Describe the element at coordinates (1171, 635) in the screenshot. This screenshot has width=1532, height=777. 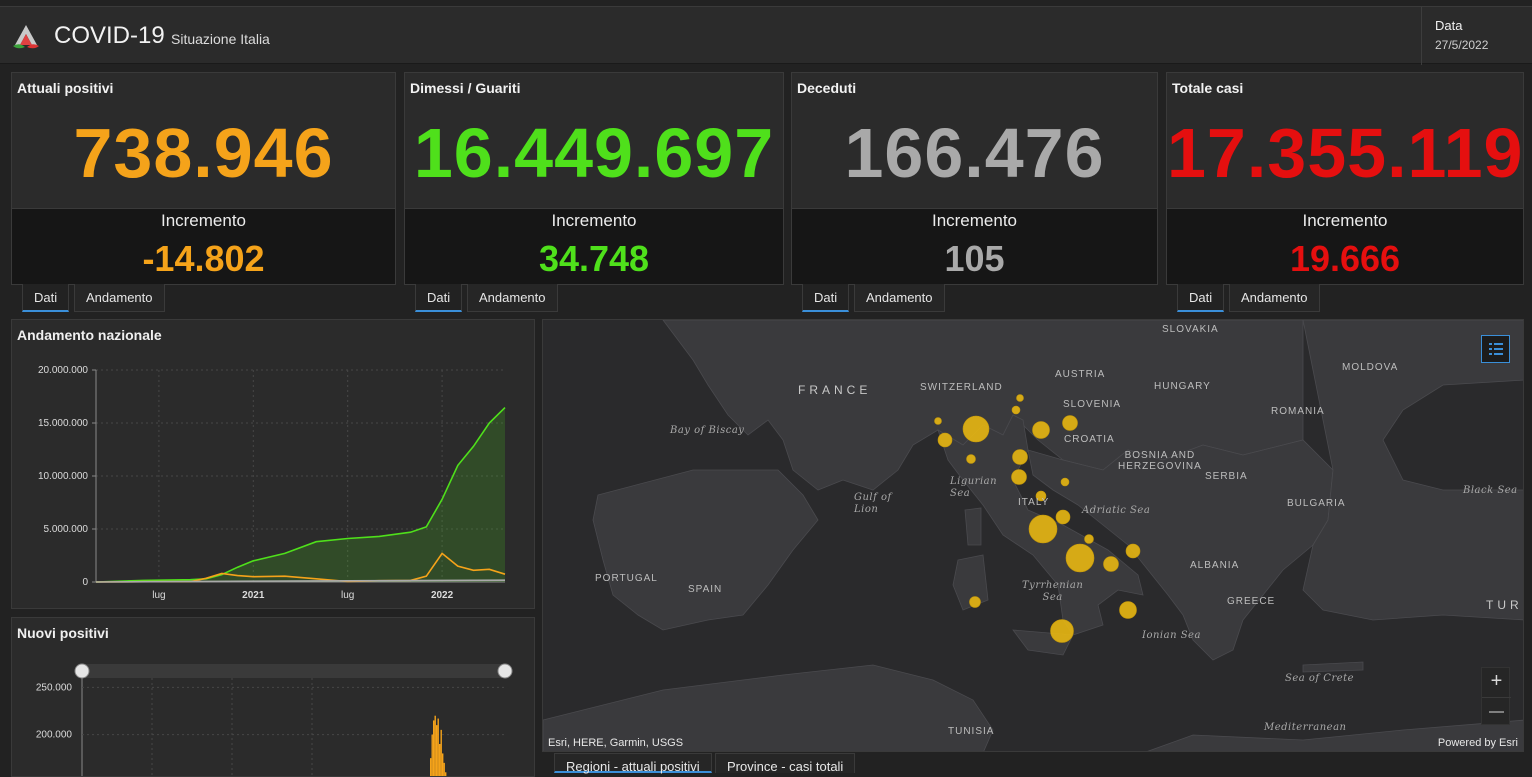
I see `map-label-ionian-sea: Ionian Sea` at that location.